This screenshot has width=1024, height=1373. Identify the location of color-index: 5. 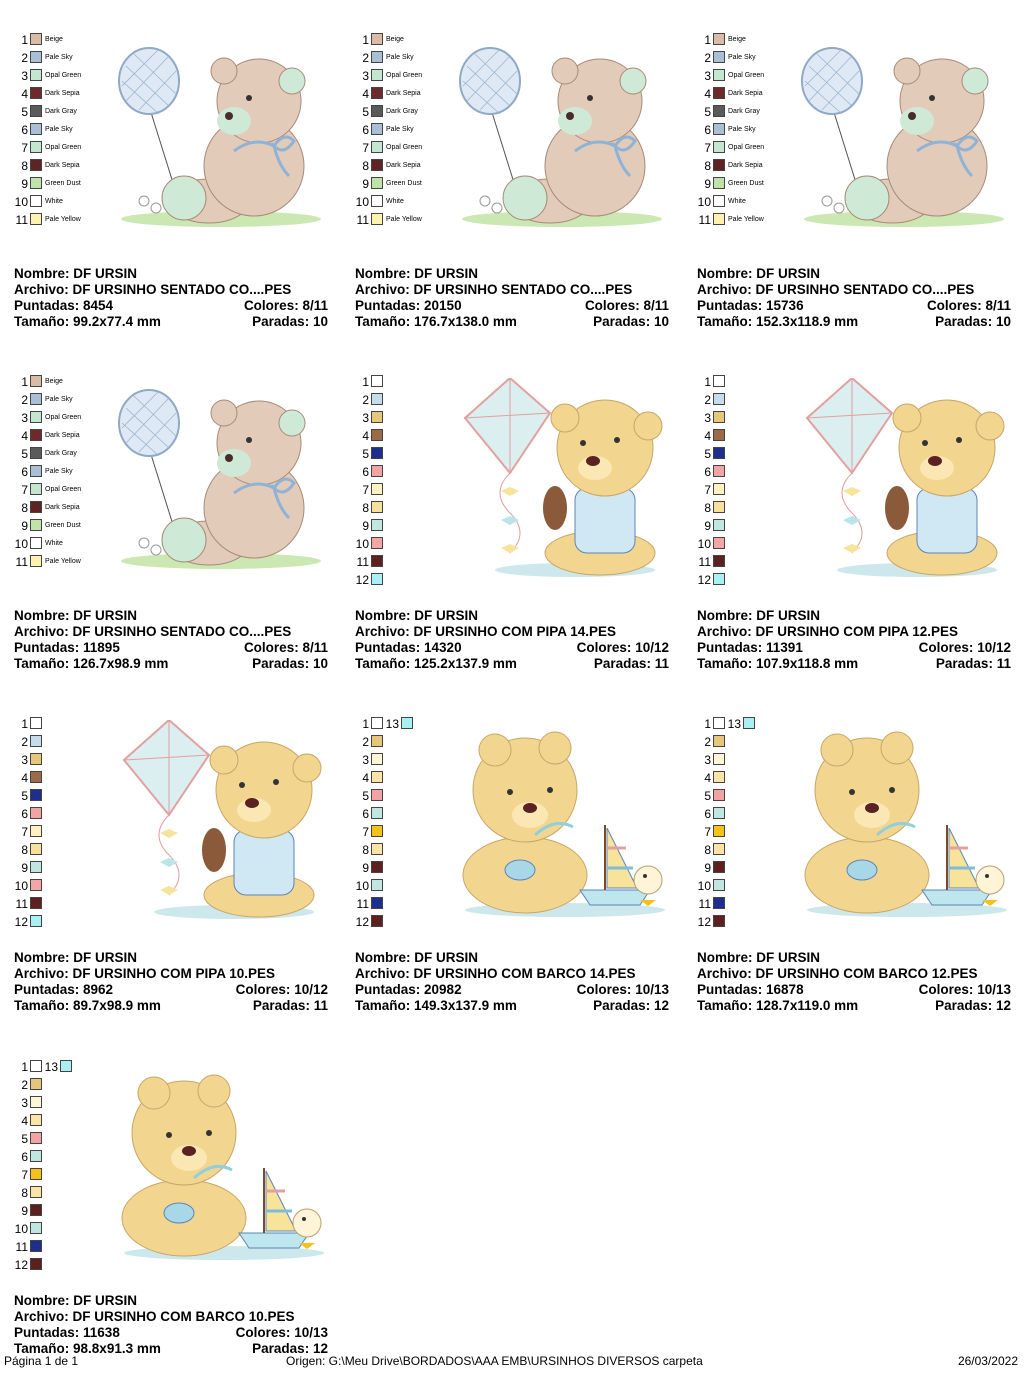
(24, 112).